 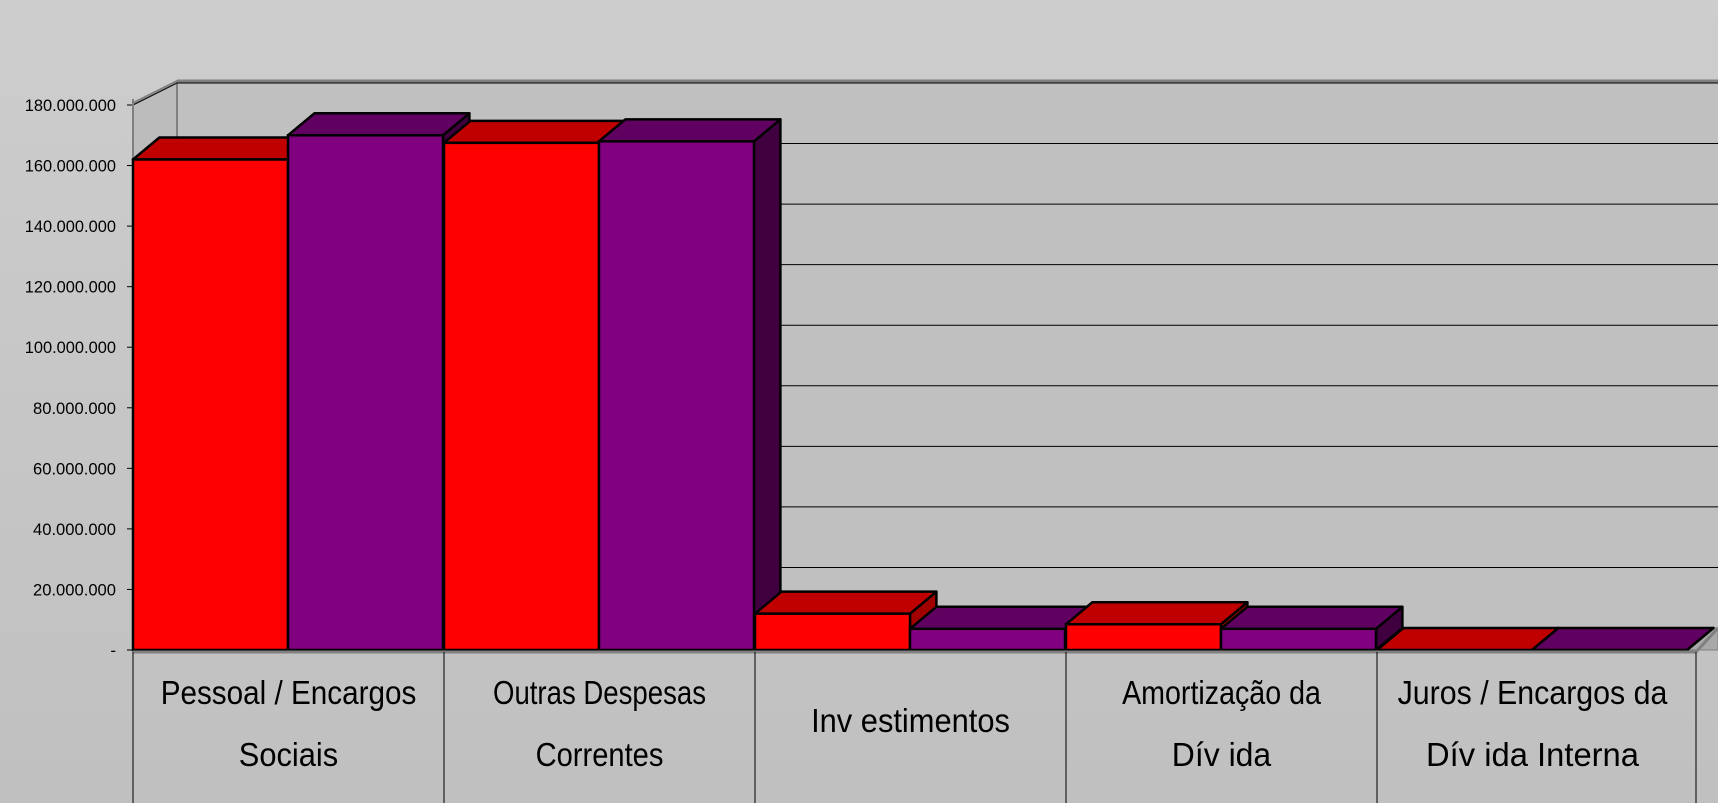 I want to click on bar-side, so click(x=767, y=385).